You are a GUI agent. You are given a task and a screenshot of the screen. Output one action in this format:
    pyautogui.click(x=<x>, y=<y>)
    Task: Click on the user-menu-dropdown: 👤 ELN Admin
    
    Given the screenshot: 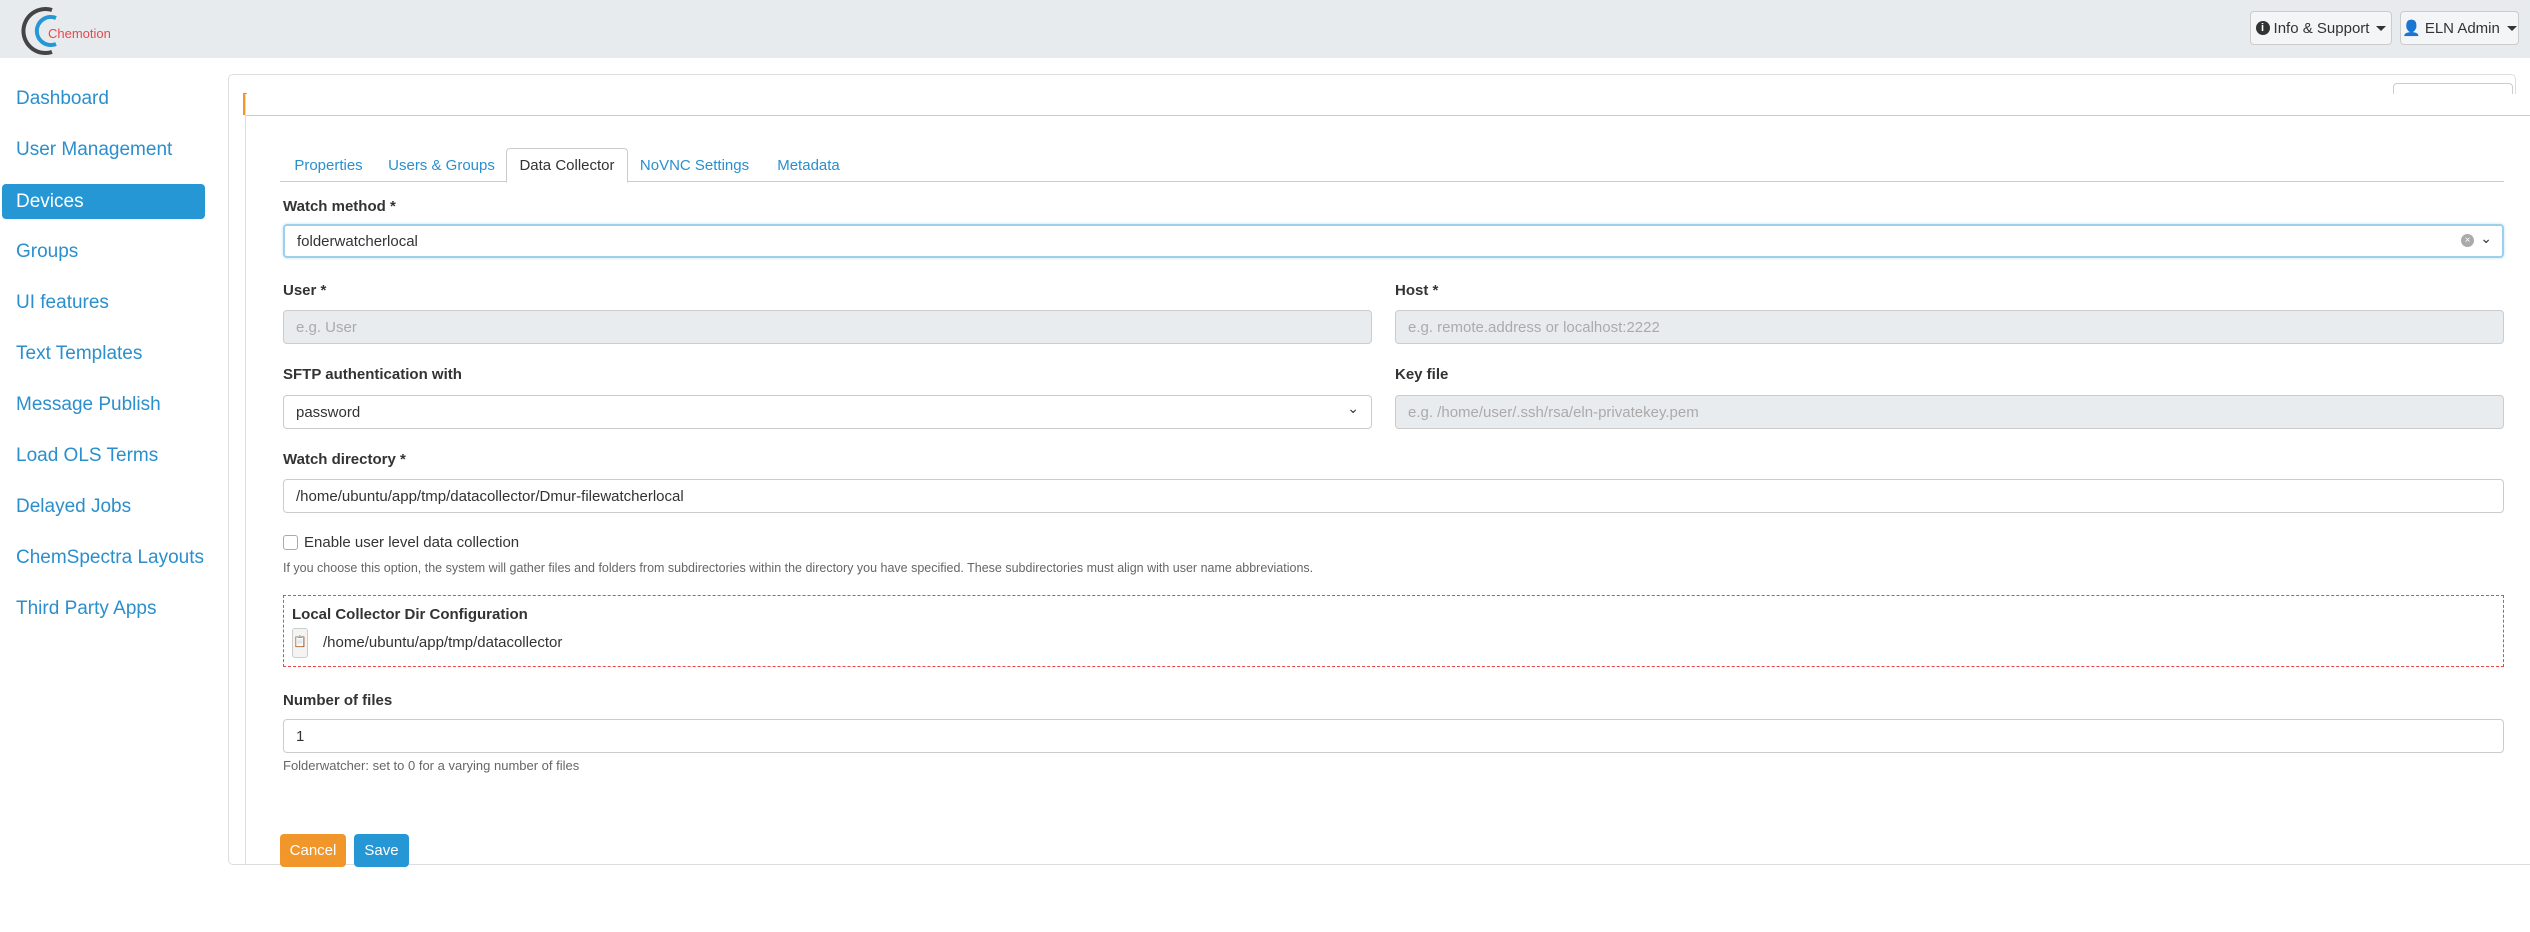 What is the action you would take?
    pyautogui.click(x=2459, y=28)
    